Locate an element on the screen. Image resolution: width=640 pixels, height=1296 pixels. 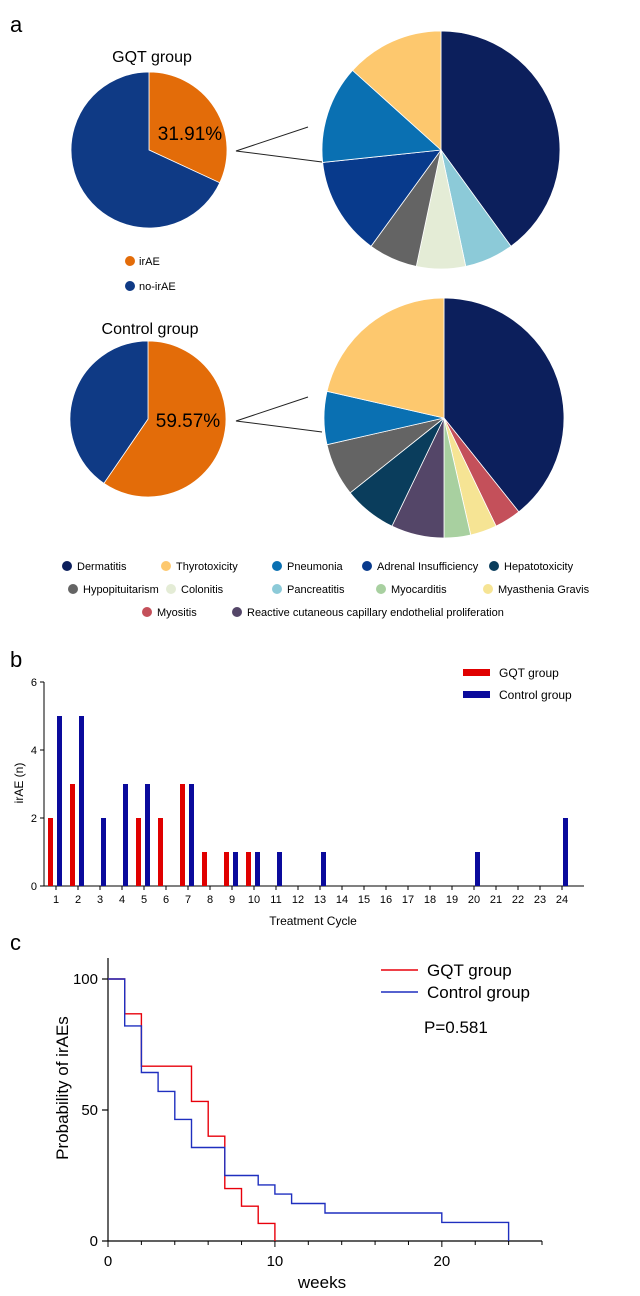
type-legend-label-dermatitis: Dermatitis is located at coordinates (102, 567).